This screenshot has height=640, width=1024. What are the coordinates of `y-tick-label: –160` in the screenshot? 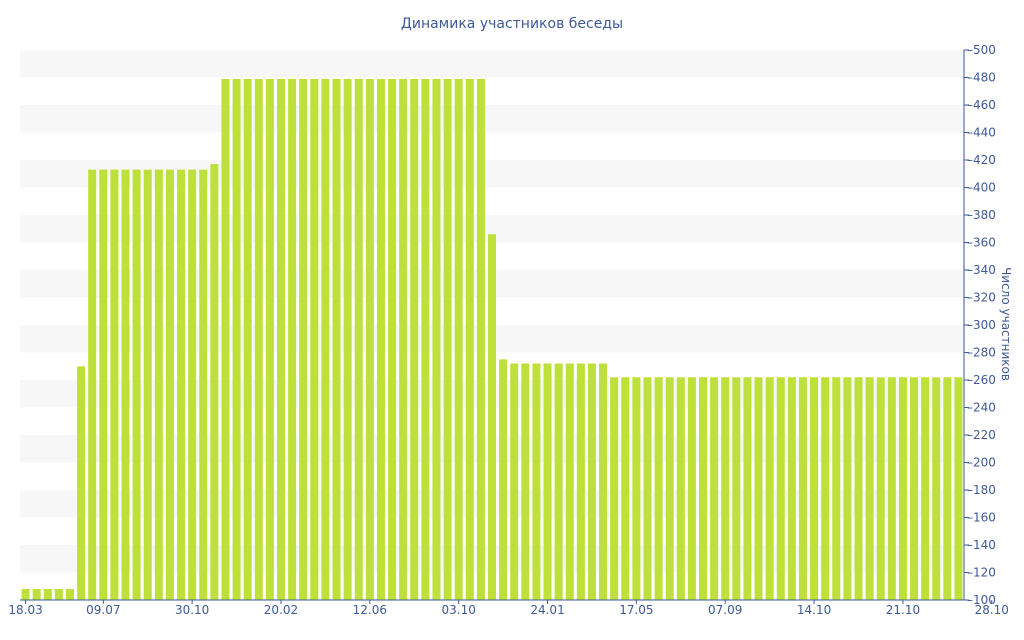 It's located at (981, 518).